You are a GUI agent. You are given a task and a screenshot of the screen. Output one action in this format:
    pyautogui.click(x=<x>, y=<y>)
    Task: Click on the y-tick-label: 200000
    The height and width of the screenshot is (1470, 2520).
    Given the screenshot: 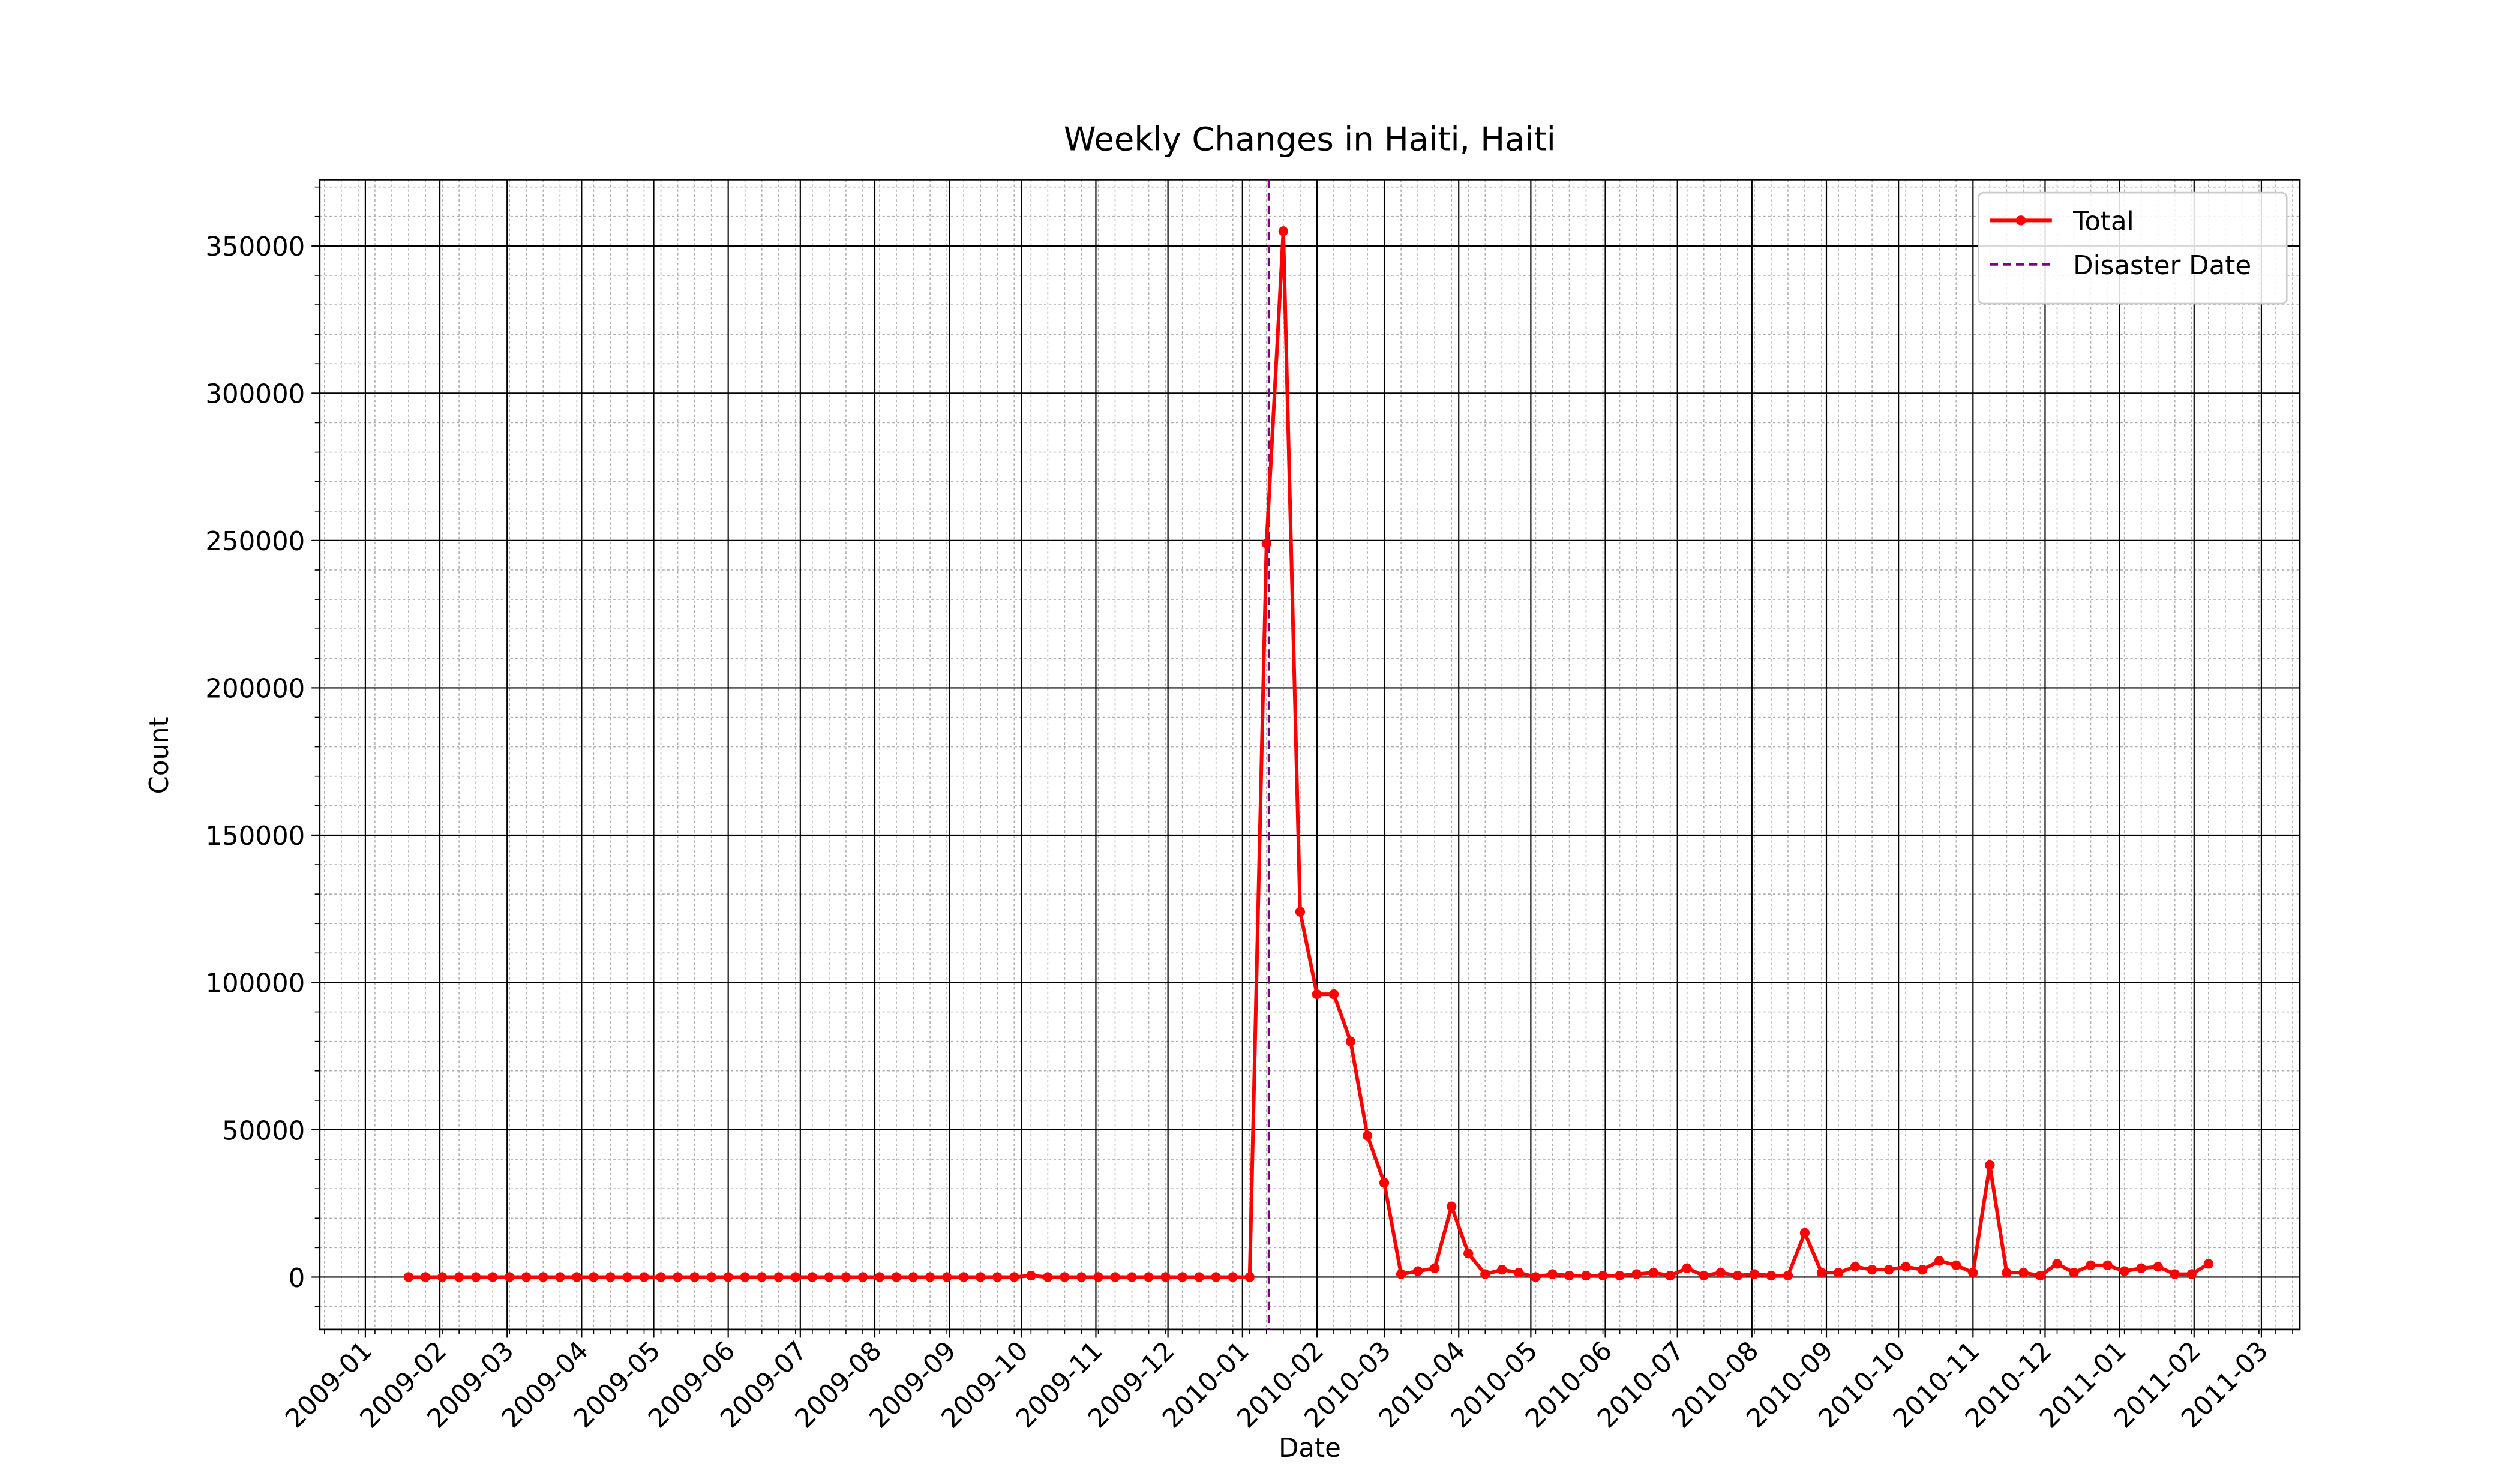 What is the action you would take?
    pyautogui.click(x=255, y=689)
    